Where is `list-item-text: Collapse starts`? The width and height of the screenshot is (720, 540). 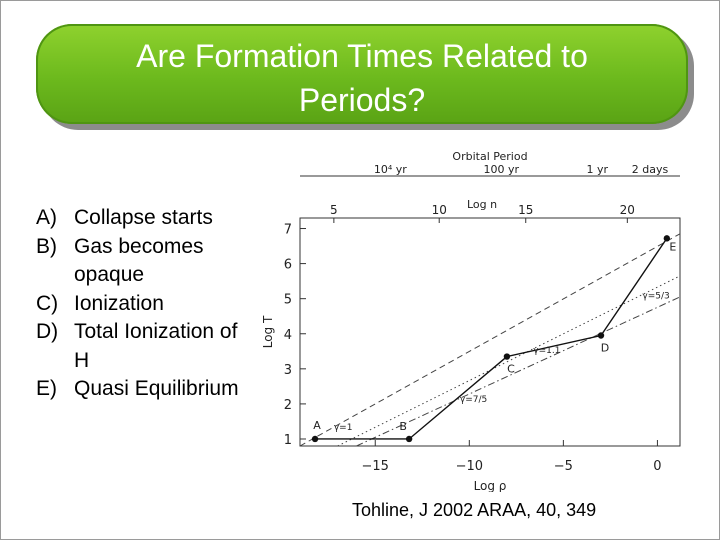
list-item-text: Collapse starts is located at coordinates (143, 217).